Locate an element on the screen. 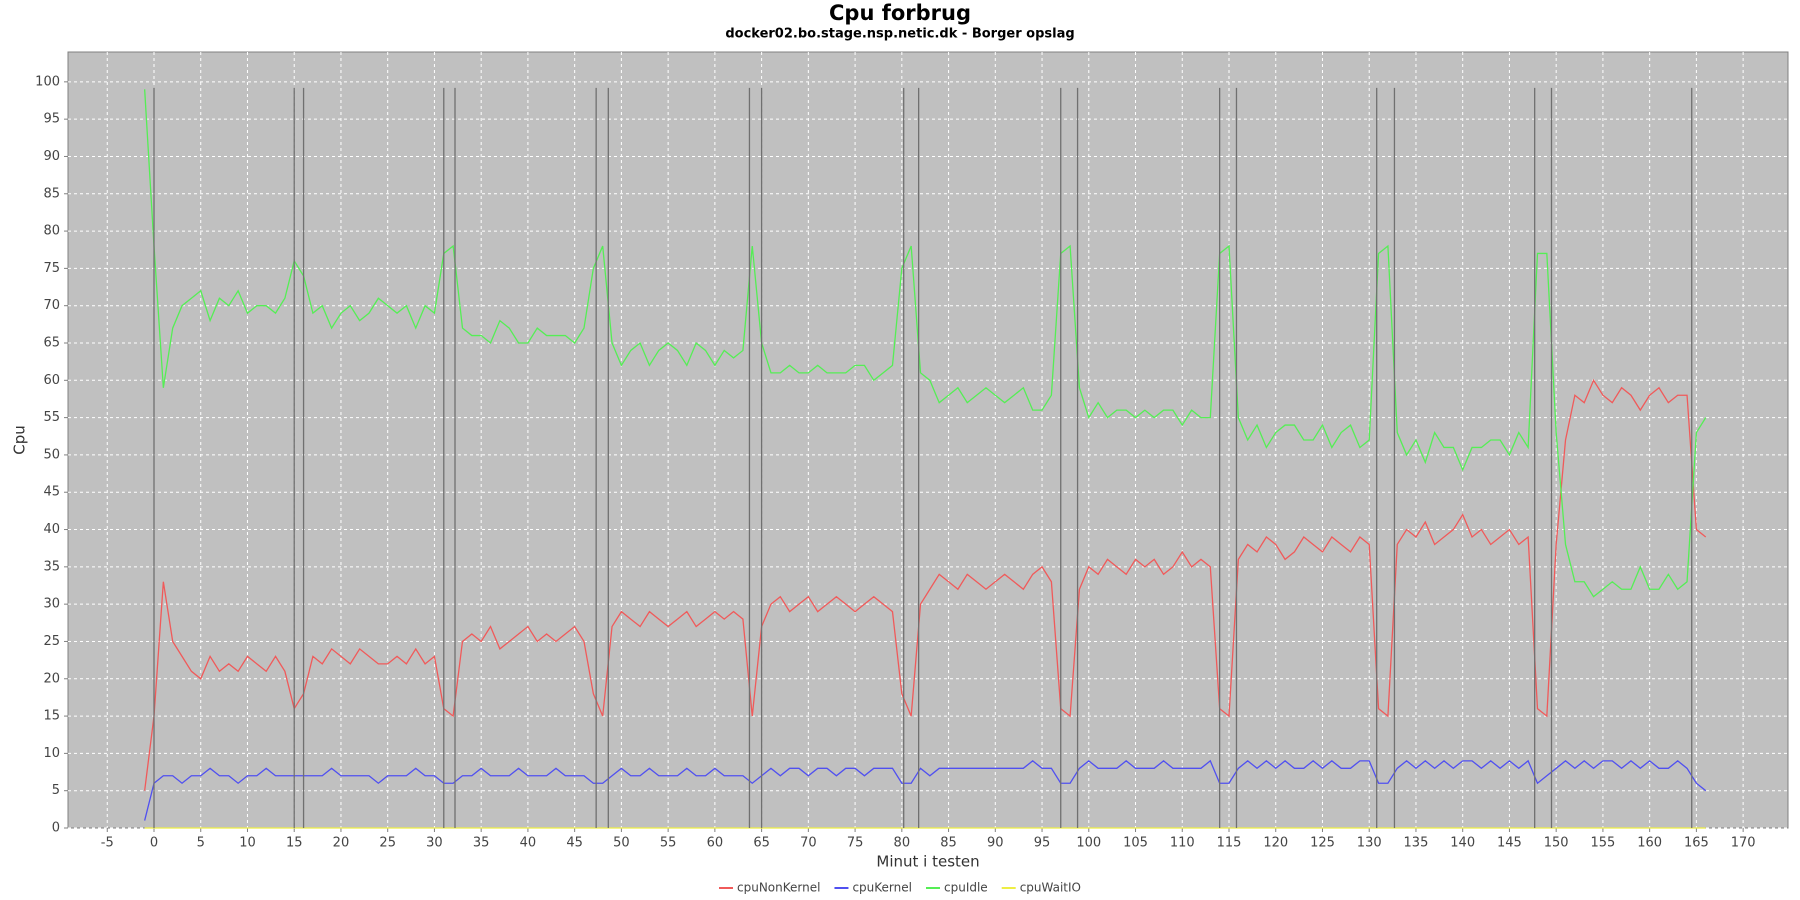 The width and height of the screenshot is (1800, 900). y-tick-label: 65 is located at coordinates (51, 343).